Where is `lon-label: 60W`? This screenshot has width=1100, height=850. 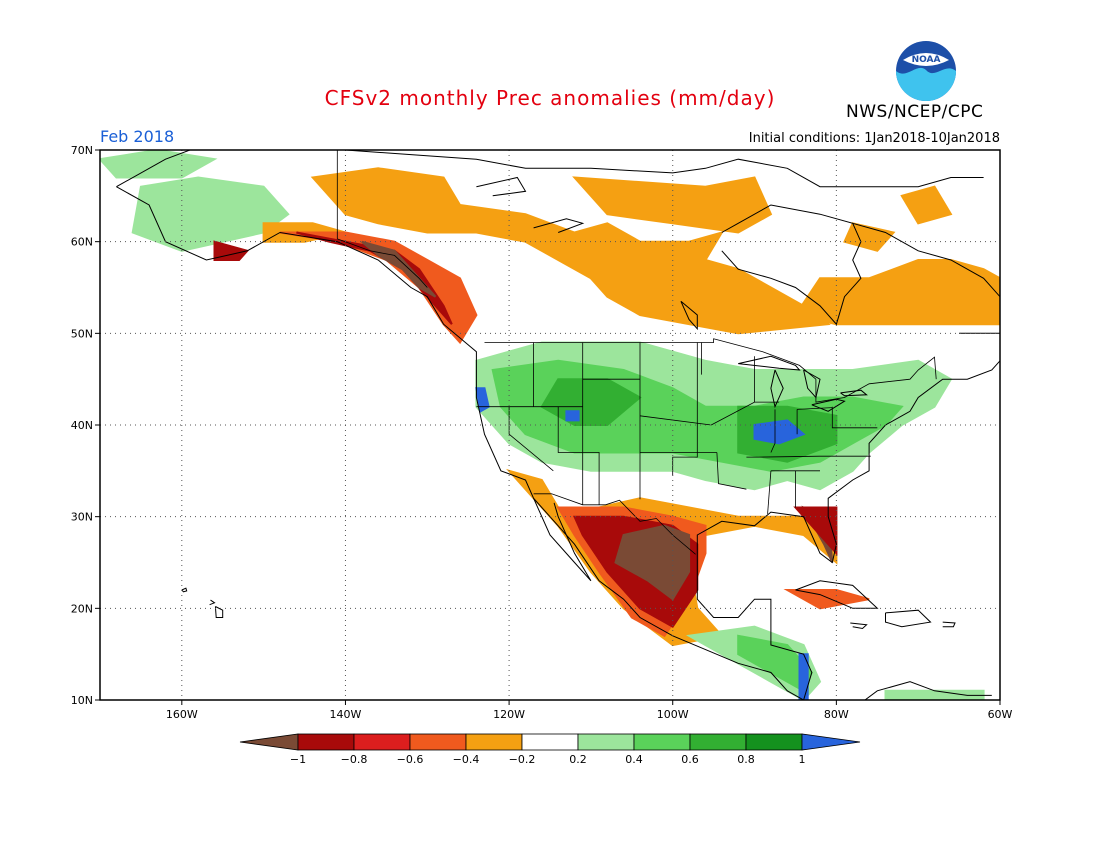
lon-label: 60W is located at coordinates (1000, 714).